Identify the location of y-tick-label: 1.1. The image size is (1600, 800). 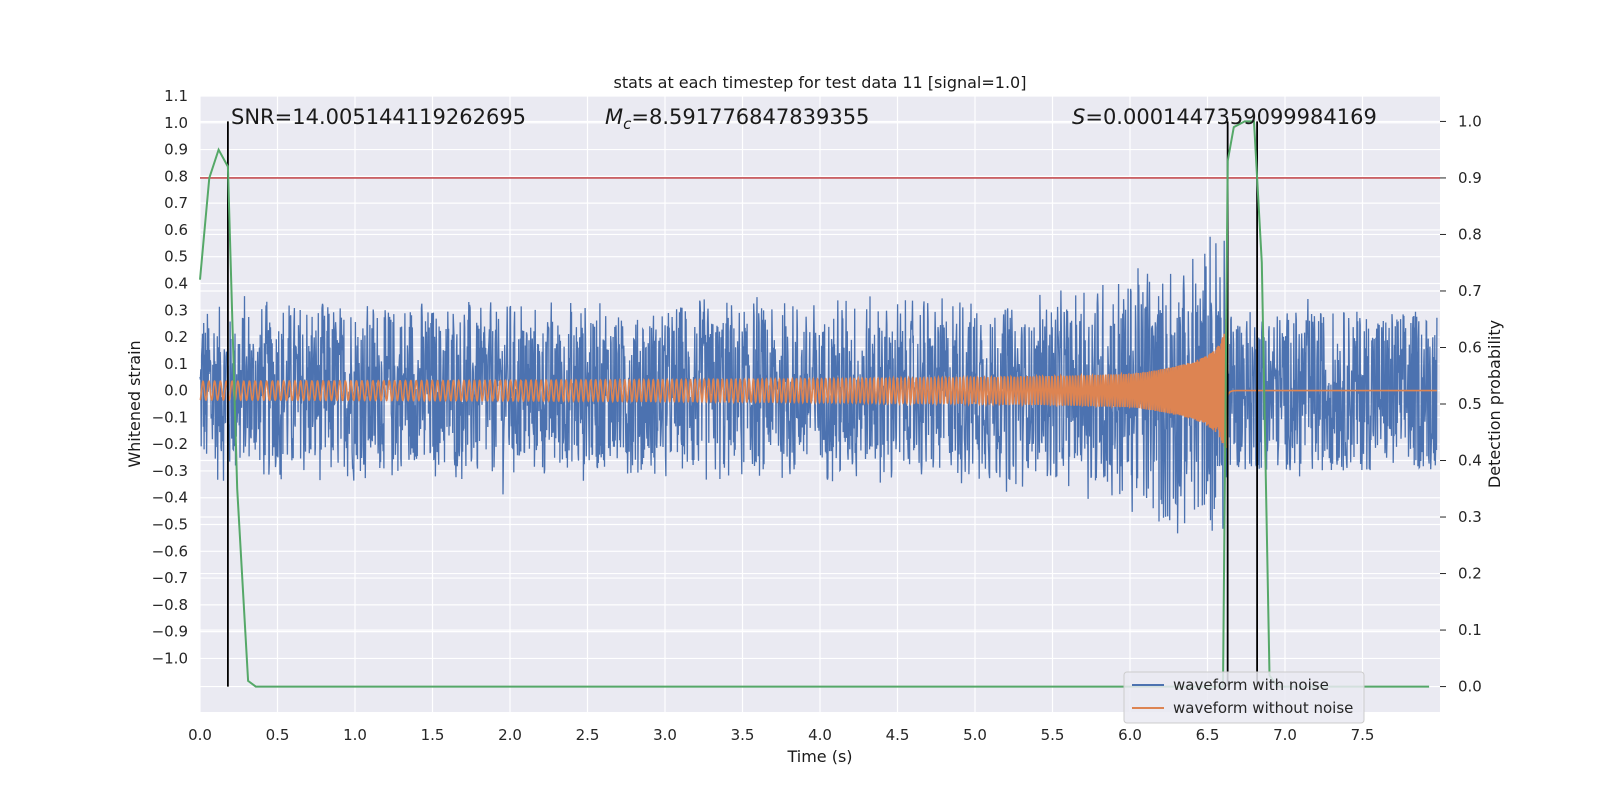
(176, 96).